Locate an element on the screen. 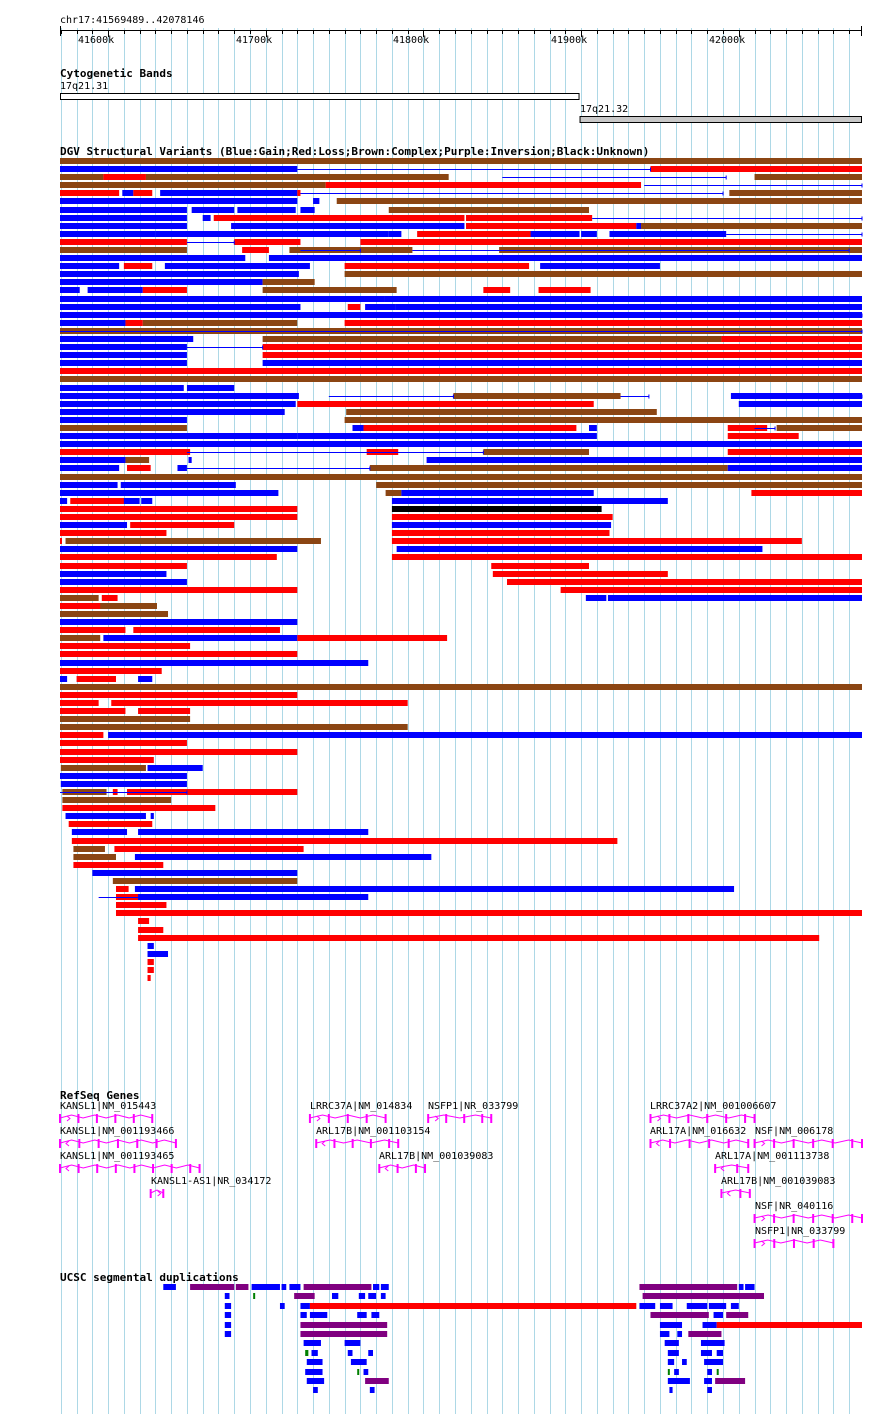 Image resolution: width=890 pixels, height=1414 pixels. refseq-gene-track is located at coordinates (461, 1181).